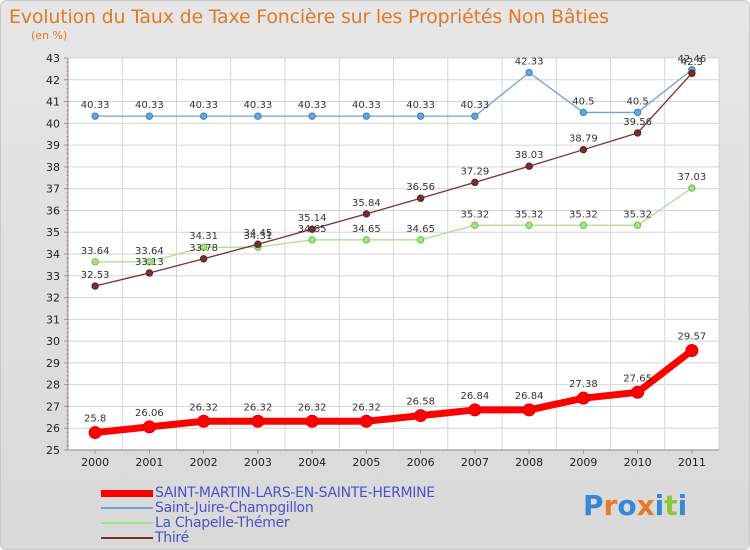 This screenshot has height=550, width=750. Describe the element at coordinates (53, 385) in the screenshot. I see `y-tick-label: 28` at that location.